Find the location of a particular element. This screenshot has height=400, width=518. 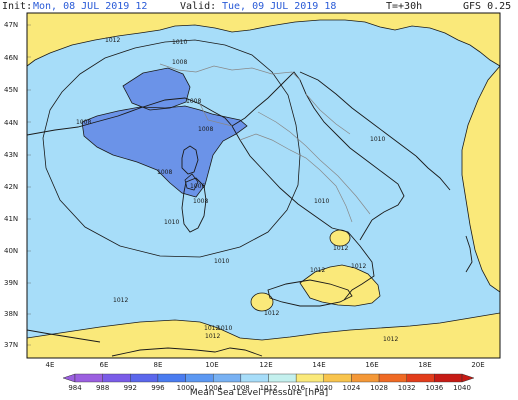

lat-label: 37N is located at coordinates (11, 345).